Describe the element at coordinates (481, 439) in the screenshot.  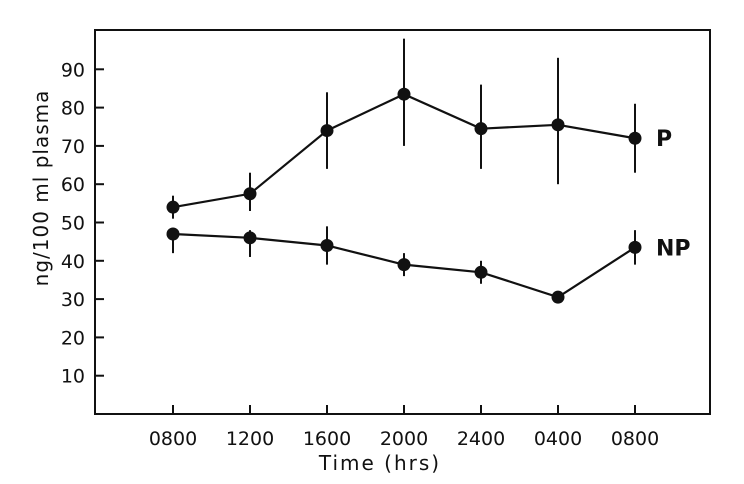
I see `x-tick-label: 2400` at that location.